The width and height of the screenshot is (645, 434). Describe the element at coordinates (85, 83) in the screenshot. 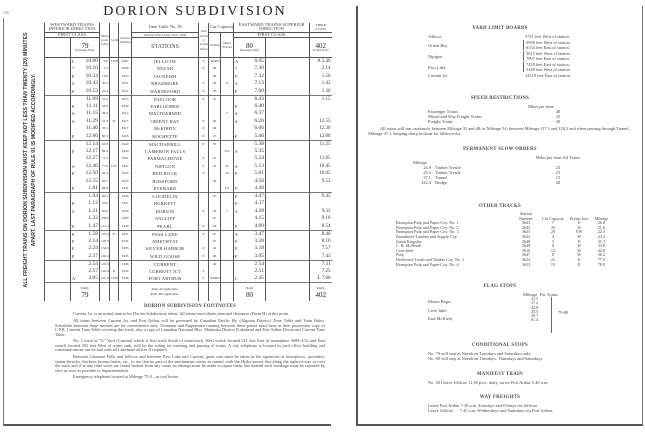

I see `train-79-time-wrap: S 10.43` at that location.